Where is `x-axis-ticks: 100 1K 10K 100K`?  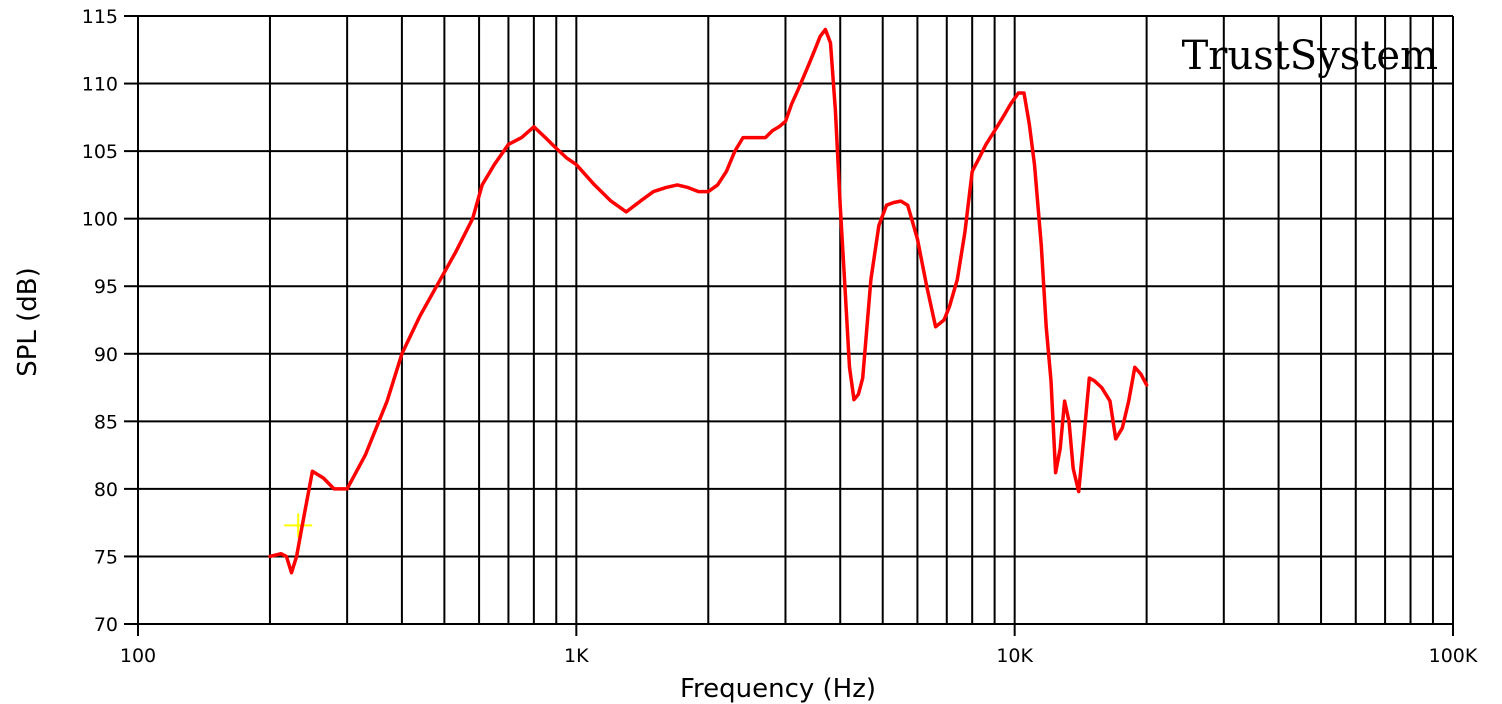 x-axis-ticks: 100 1K 10K 100K is located at coordinates (799, 645).